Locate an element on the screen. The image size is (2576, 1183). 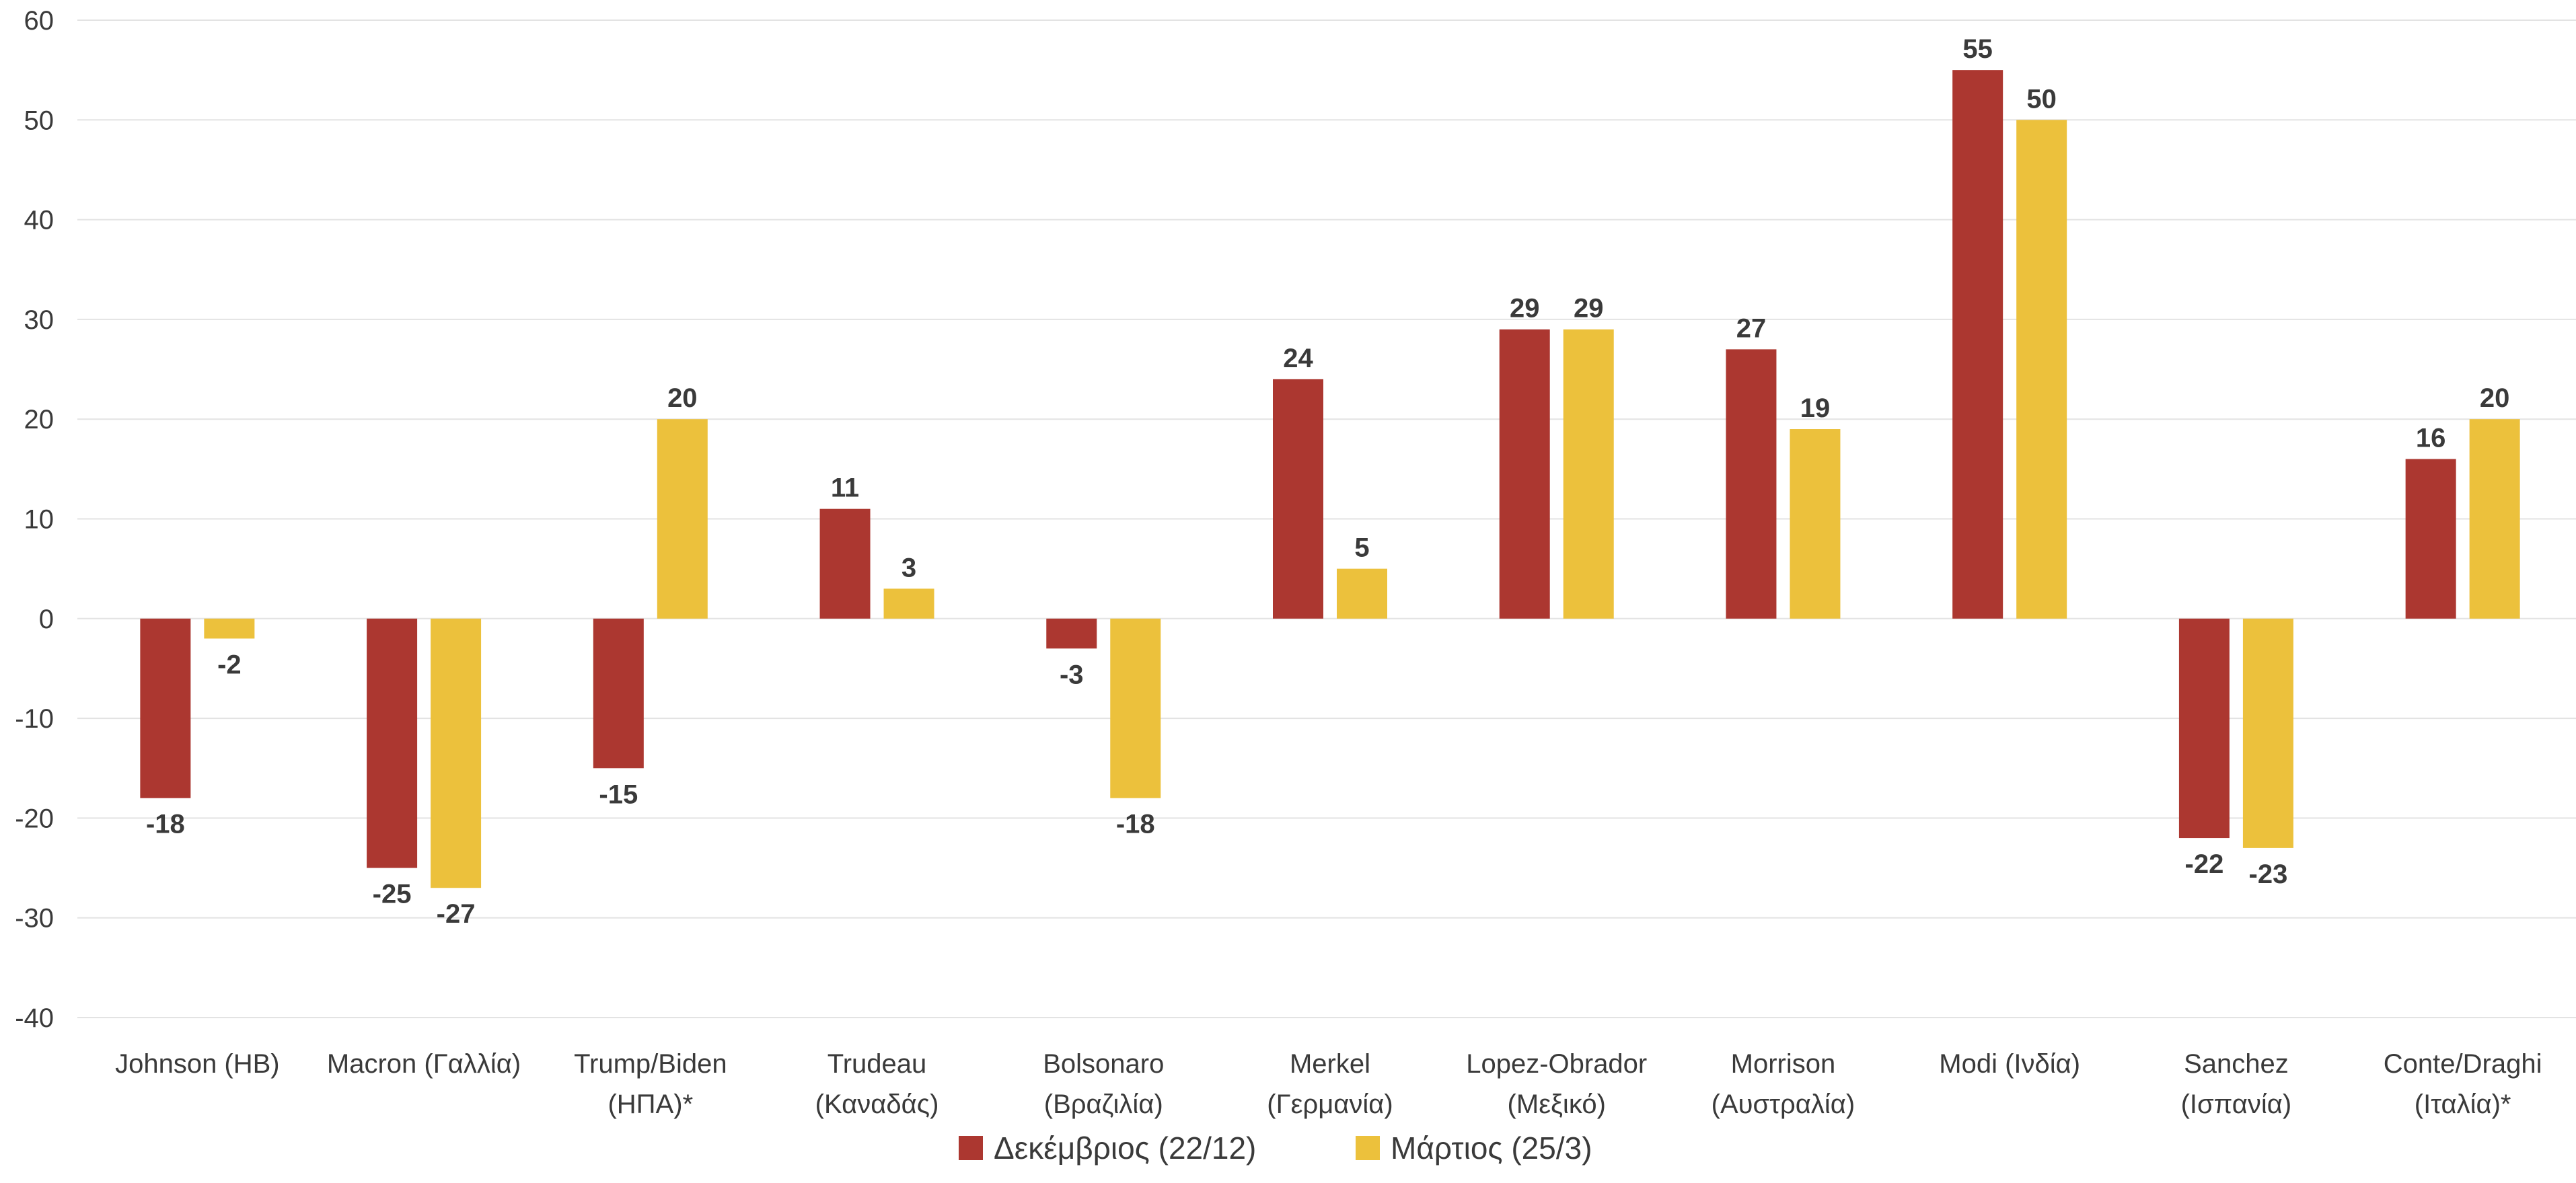
y-tick-label: 10 is located at coordinates (39, 520).